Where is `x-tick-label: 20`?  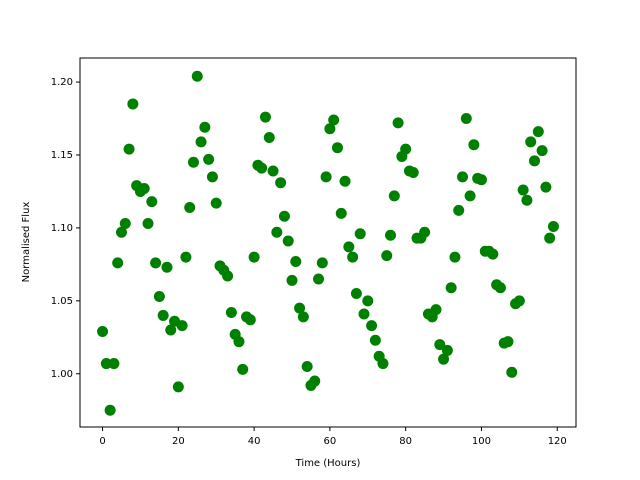 x-tick-label: 20 is located at coordinates (178, 441).